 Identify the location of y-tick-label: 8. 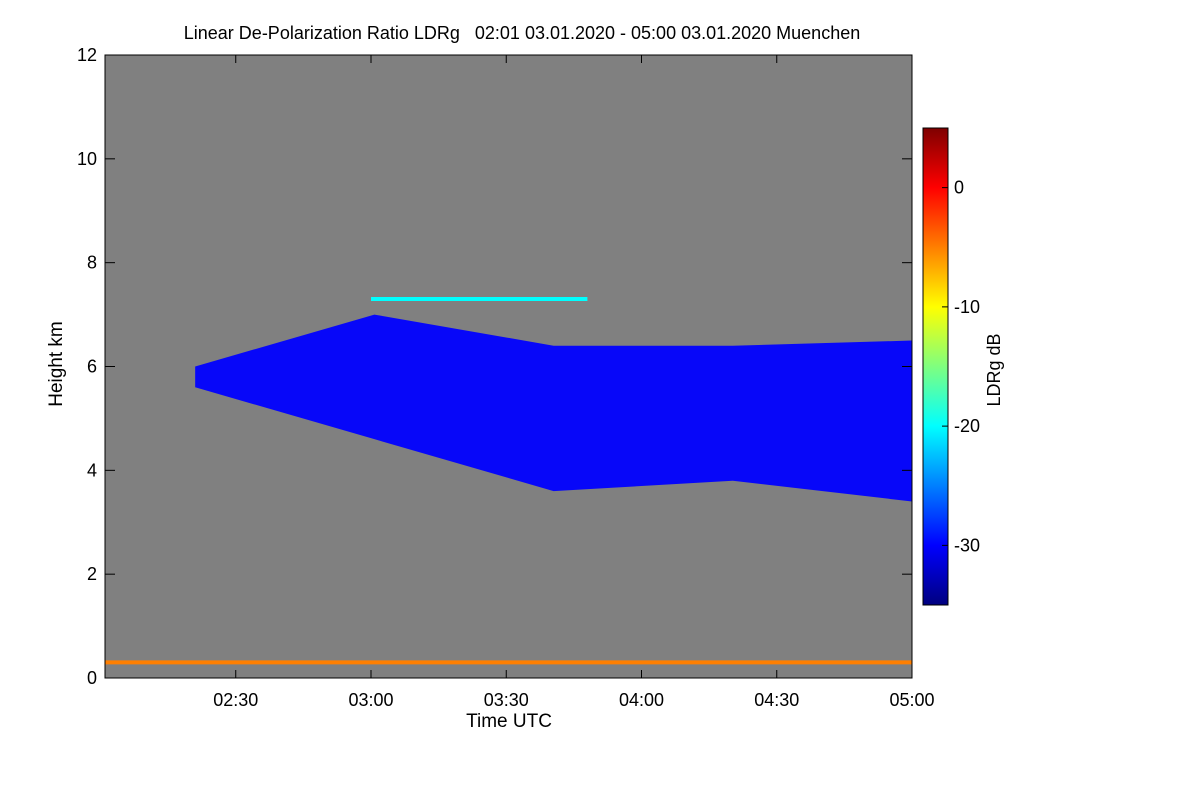
(92, 263).